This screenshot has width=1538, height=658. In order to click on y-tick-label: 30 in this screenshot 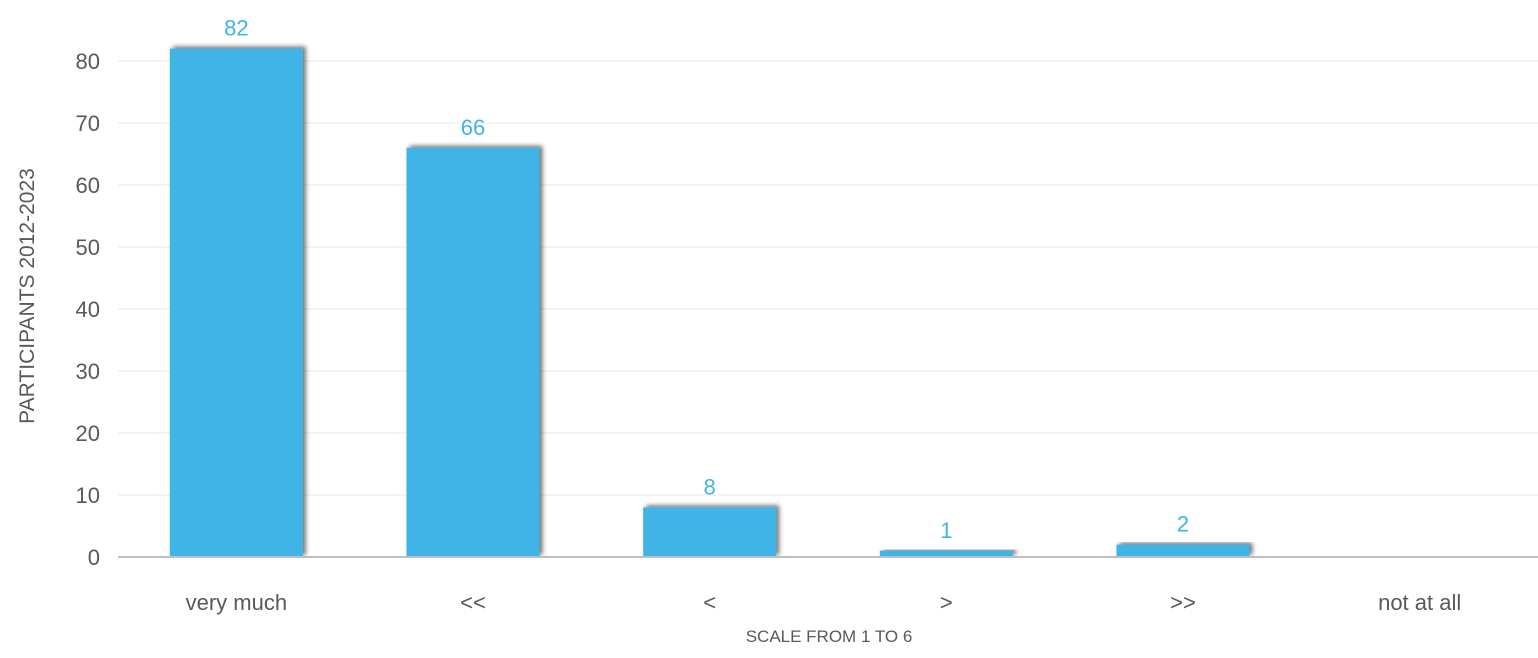, I will do `click(88, 371)`.